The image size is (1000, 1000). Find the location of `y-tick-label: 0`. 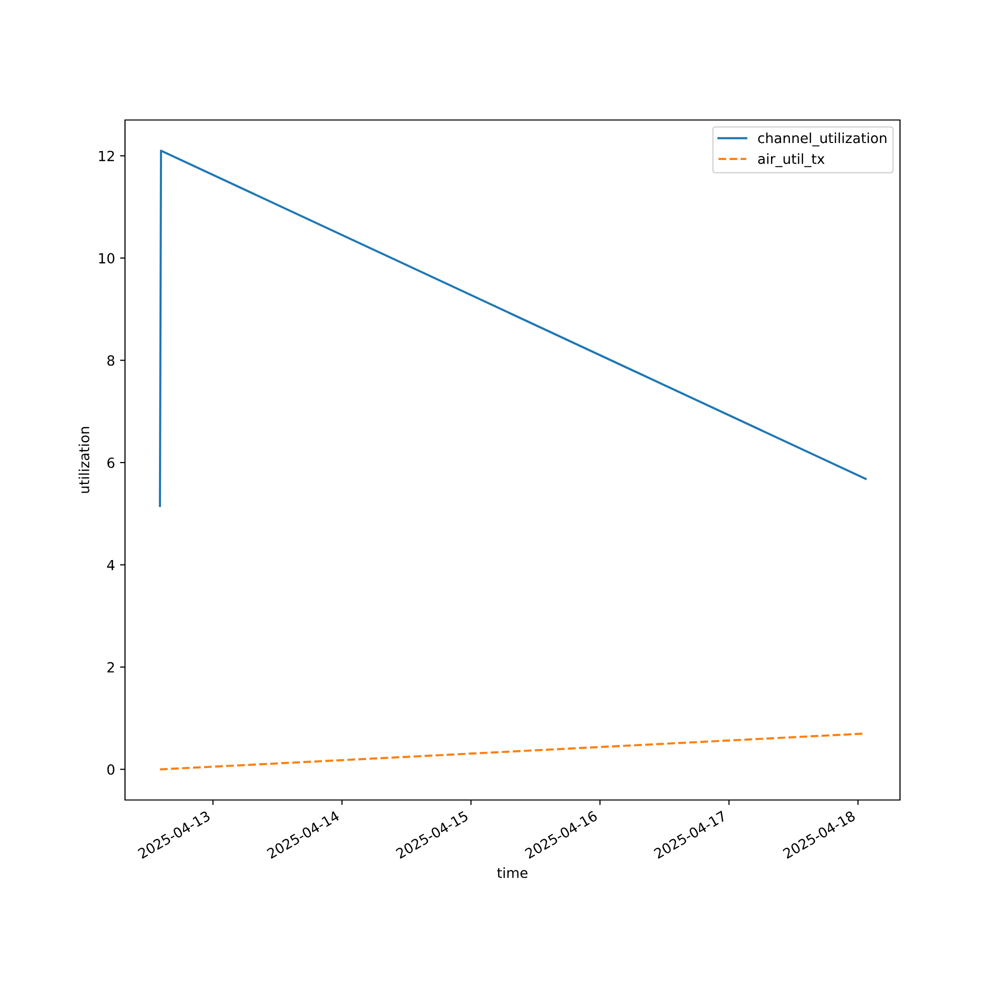

y-tick-label: 0 is located at coordinates (110, 769).